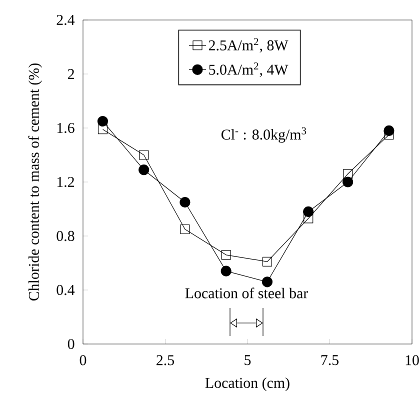 The image size is (419, 412). Describe the element at coordinates (71, 74) in the screenshot. I see `y-tick-label: 2` at that location.